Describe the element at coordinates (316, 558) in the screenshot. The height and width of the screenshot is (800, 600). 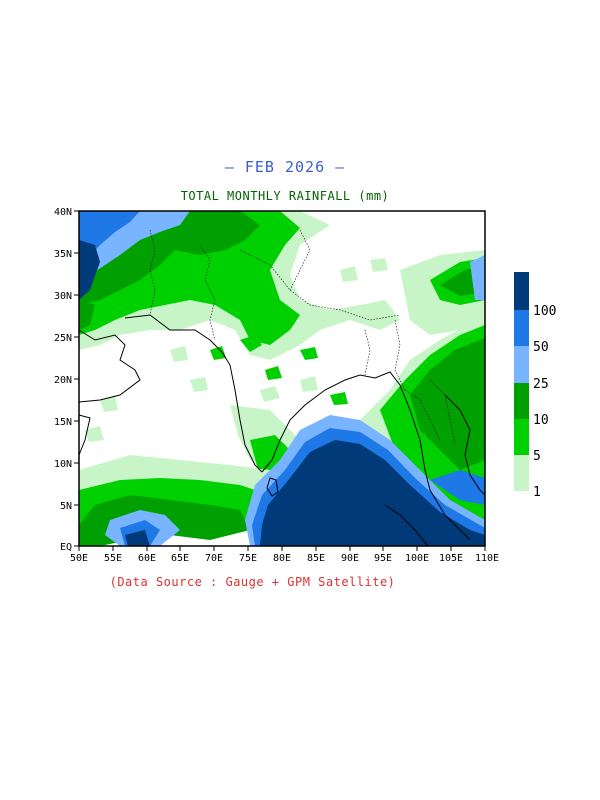
I see `lon-label-85e: 85E` at that location.